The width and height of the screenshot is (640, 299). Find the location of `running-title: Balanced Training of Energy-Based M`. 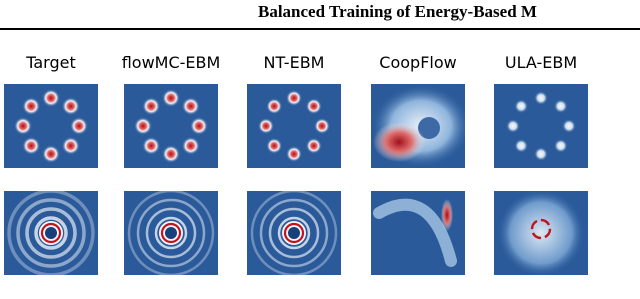

running-title: Balanced Training of Energy-Based M is located at coordinates (397, 11).